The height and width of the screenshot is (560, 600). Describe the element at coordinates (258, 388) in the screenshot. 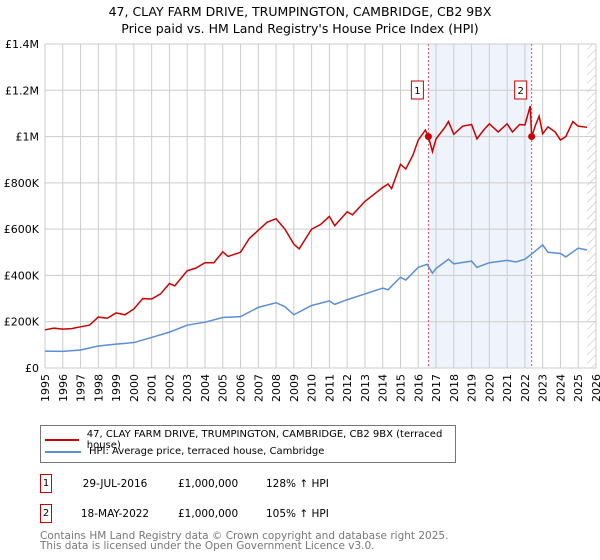

I see `x-tick-label: 2007` at that location.